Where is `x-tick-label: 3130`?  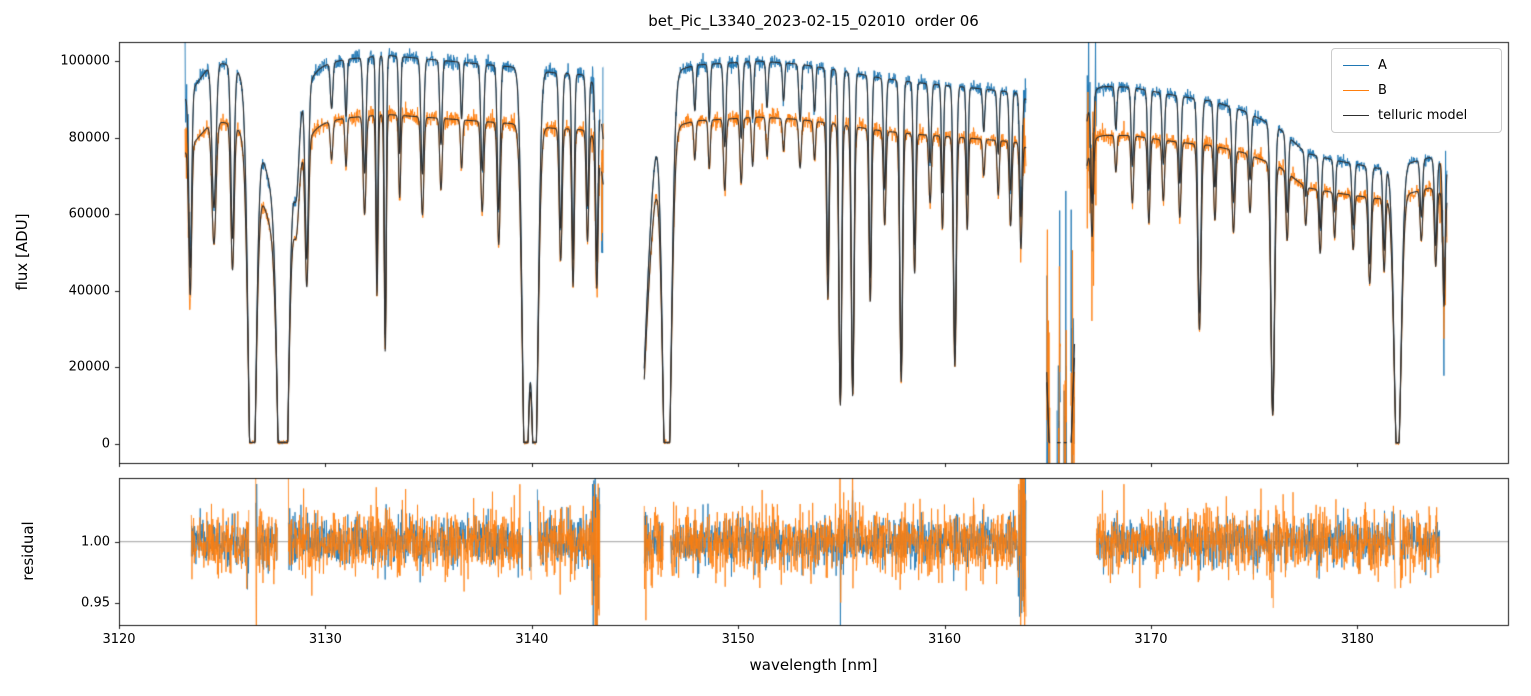 x-tick-label: 3130 is located at coordinates (325, 639).